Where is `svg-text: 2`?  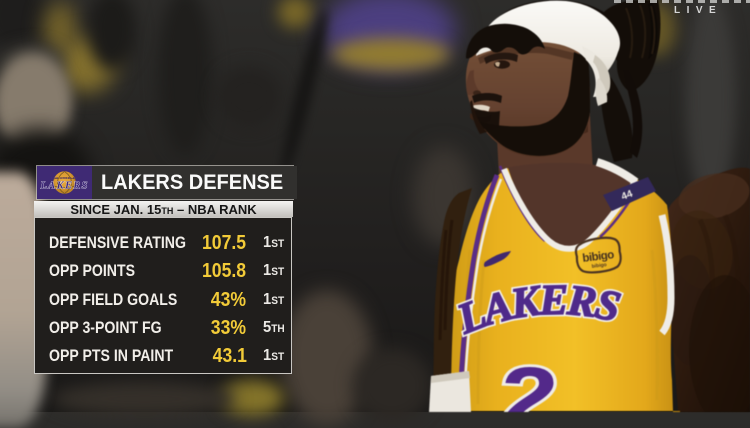 svg-text: 2 is located at coordinates (529, 381).